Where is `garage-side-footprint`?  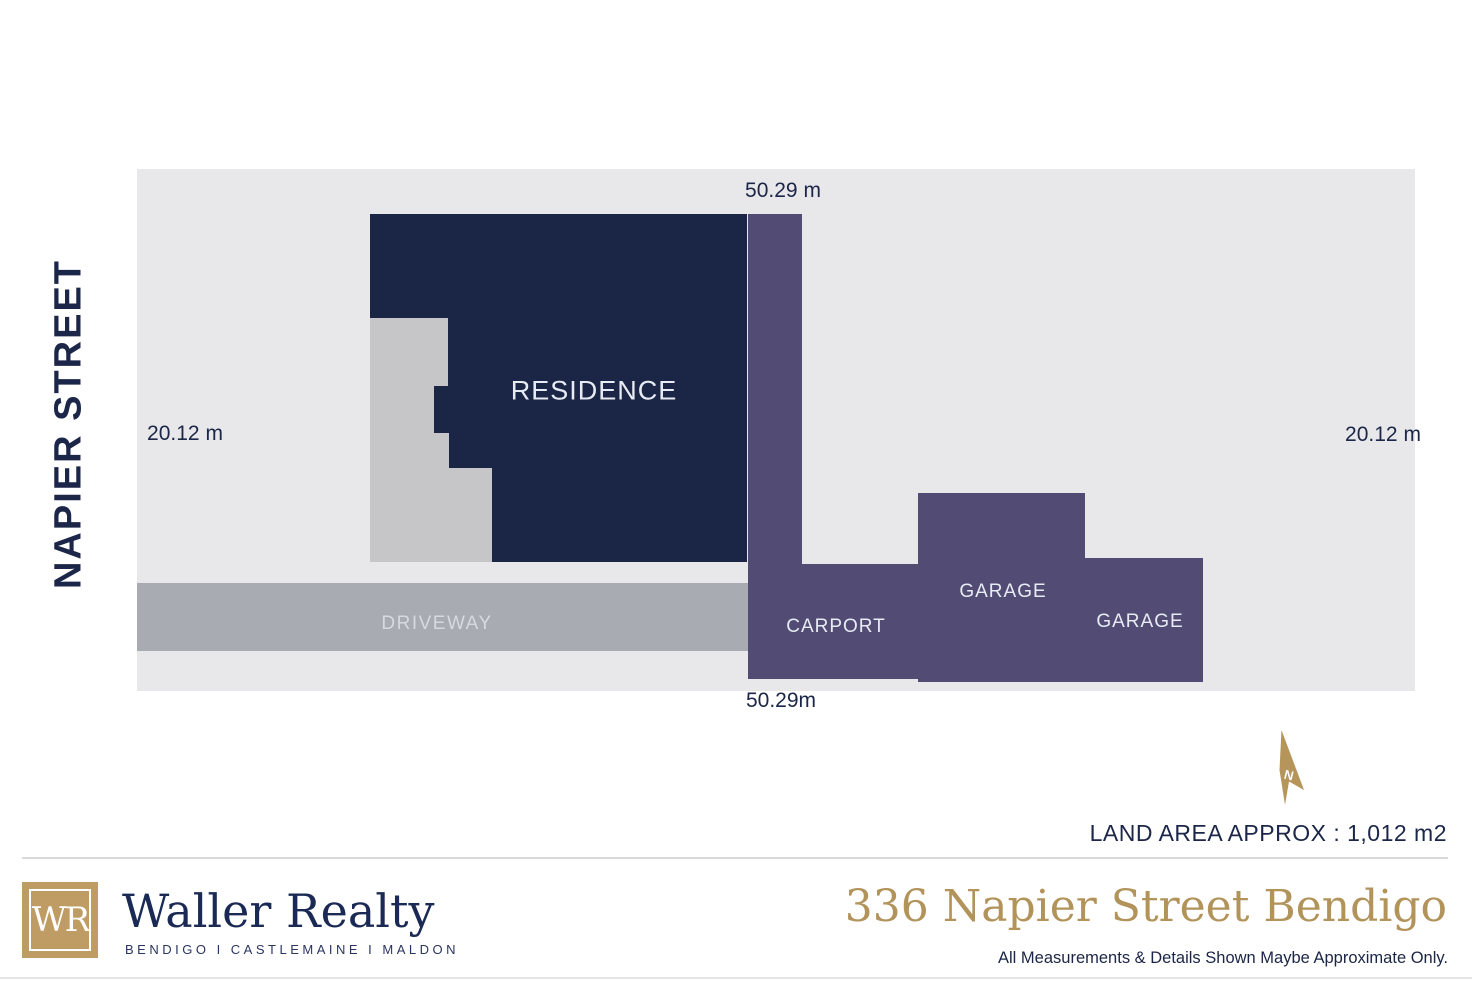 garage-side-footprint is located at coordinates (1144, 620).